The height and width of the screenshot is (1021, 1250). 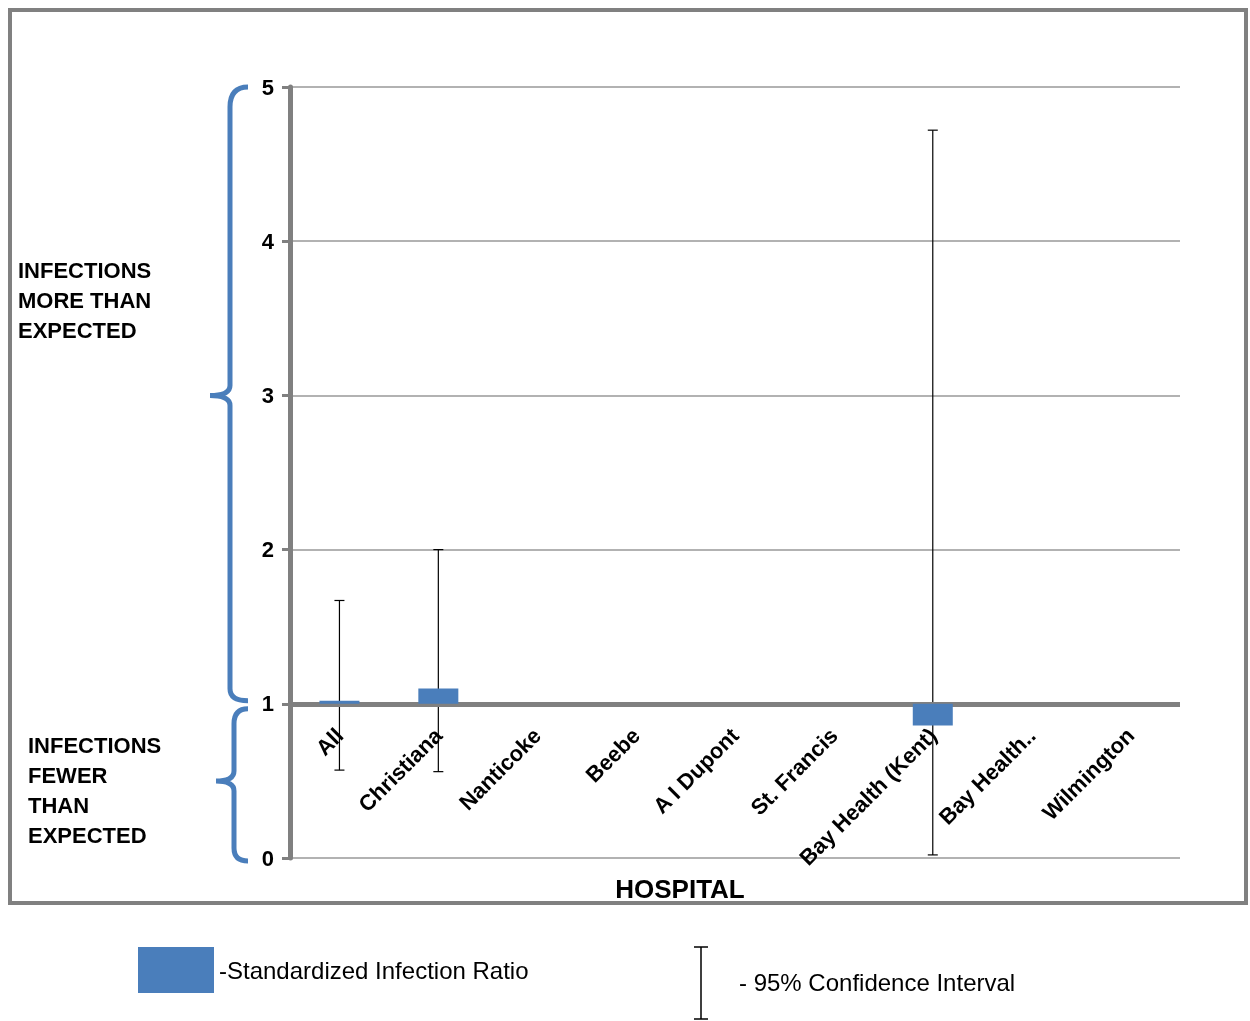 I want to click on text: INFECTIONS MORE THAN EXPECTED, so click(x=85, y=300).